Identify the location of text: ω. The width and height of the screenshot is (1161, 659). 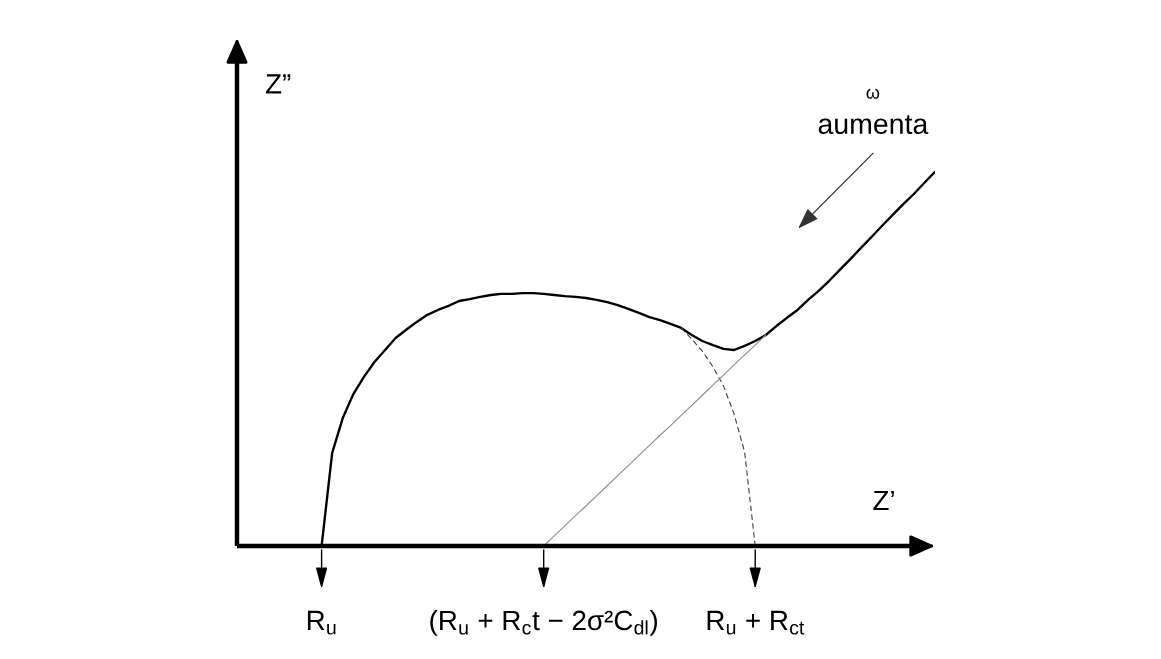
(873, 93).